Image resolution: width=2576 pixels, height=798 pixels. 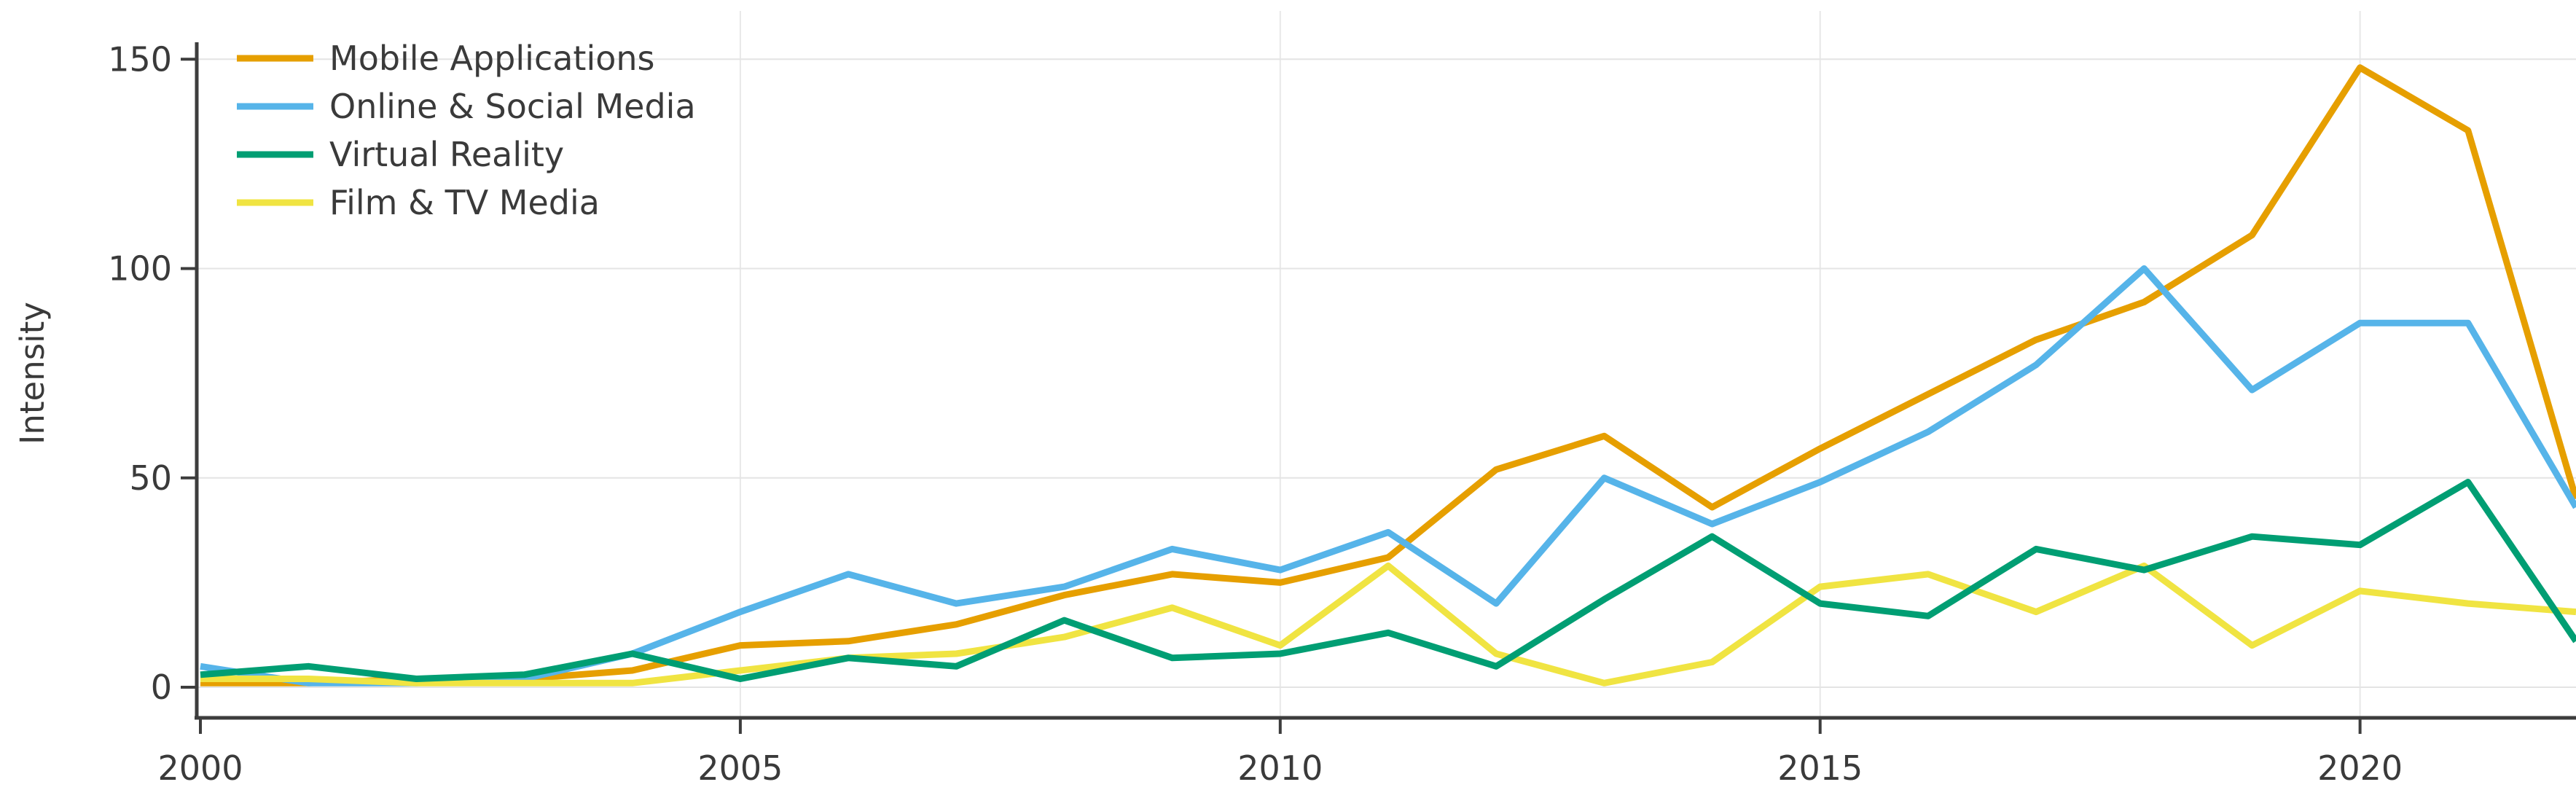 I want to click on y-tick-label: 0, so click(x=161, y=687).